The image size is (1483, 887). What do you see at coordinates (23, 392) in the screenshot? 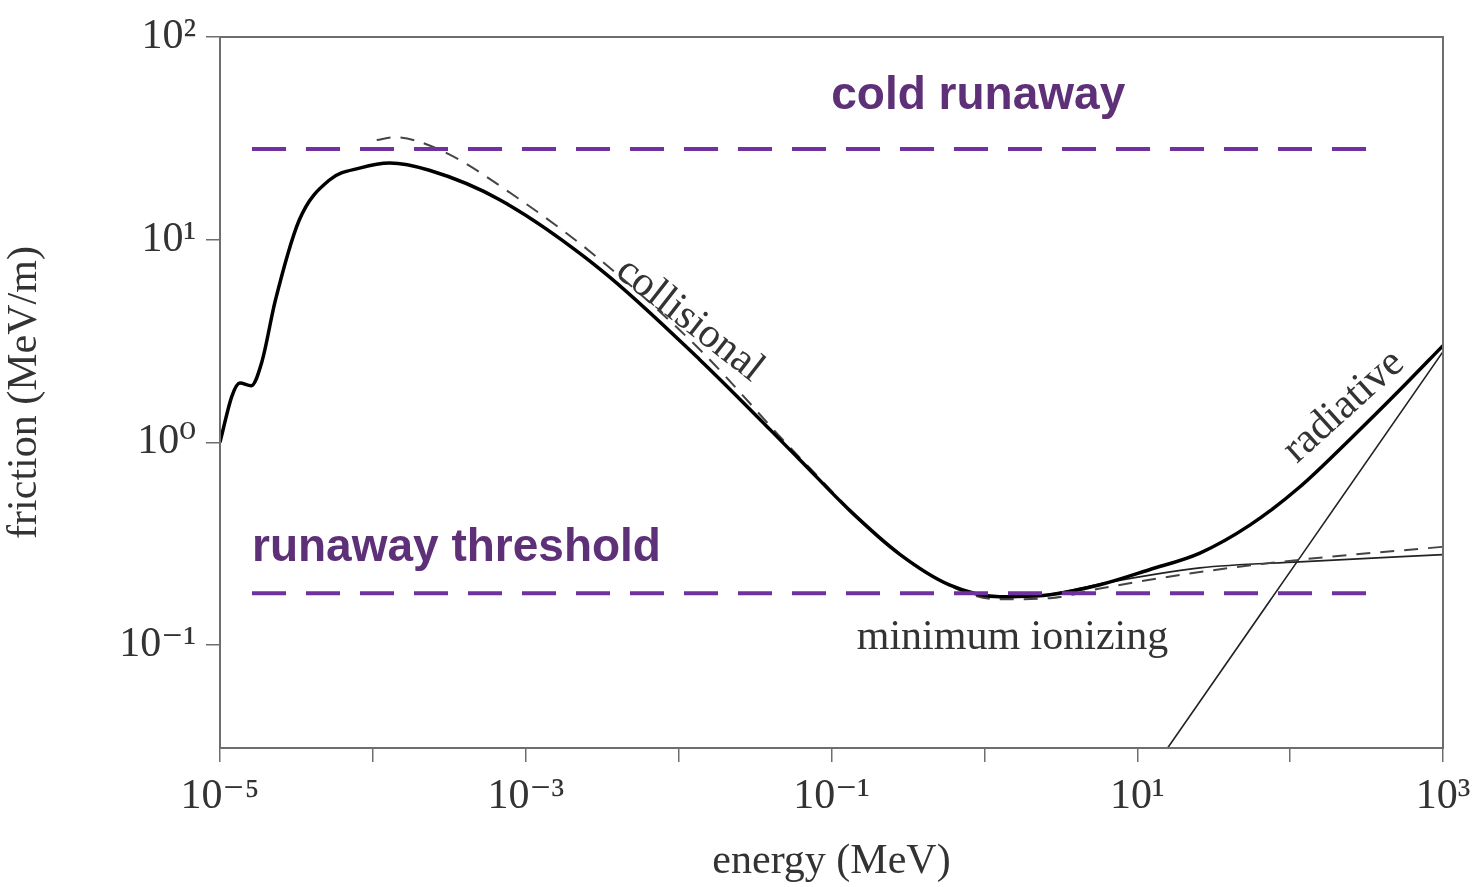
I see `y-axis-title: friction (MeV/m)` at bounding box center [23, 392].